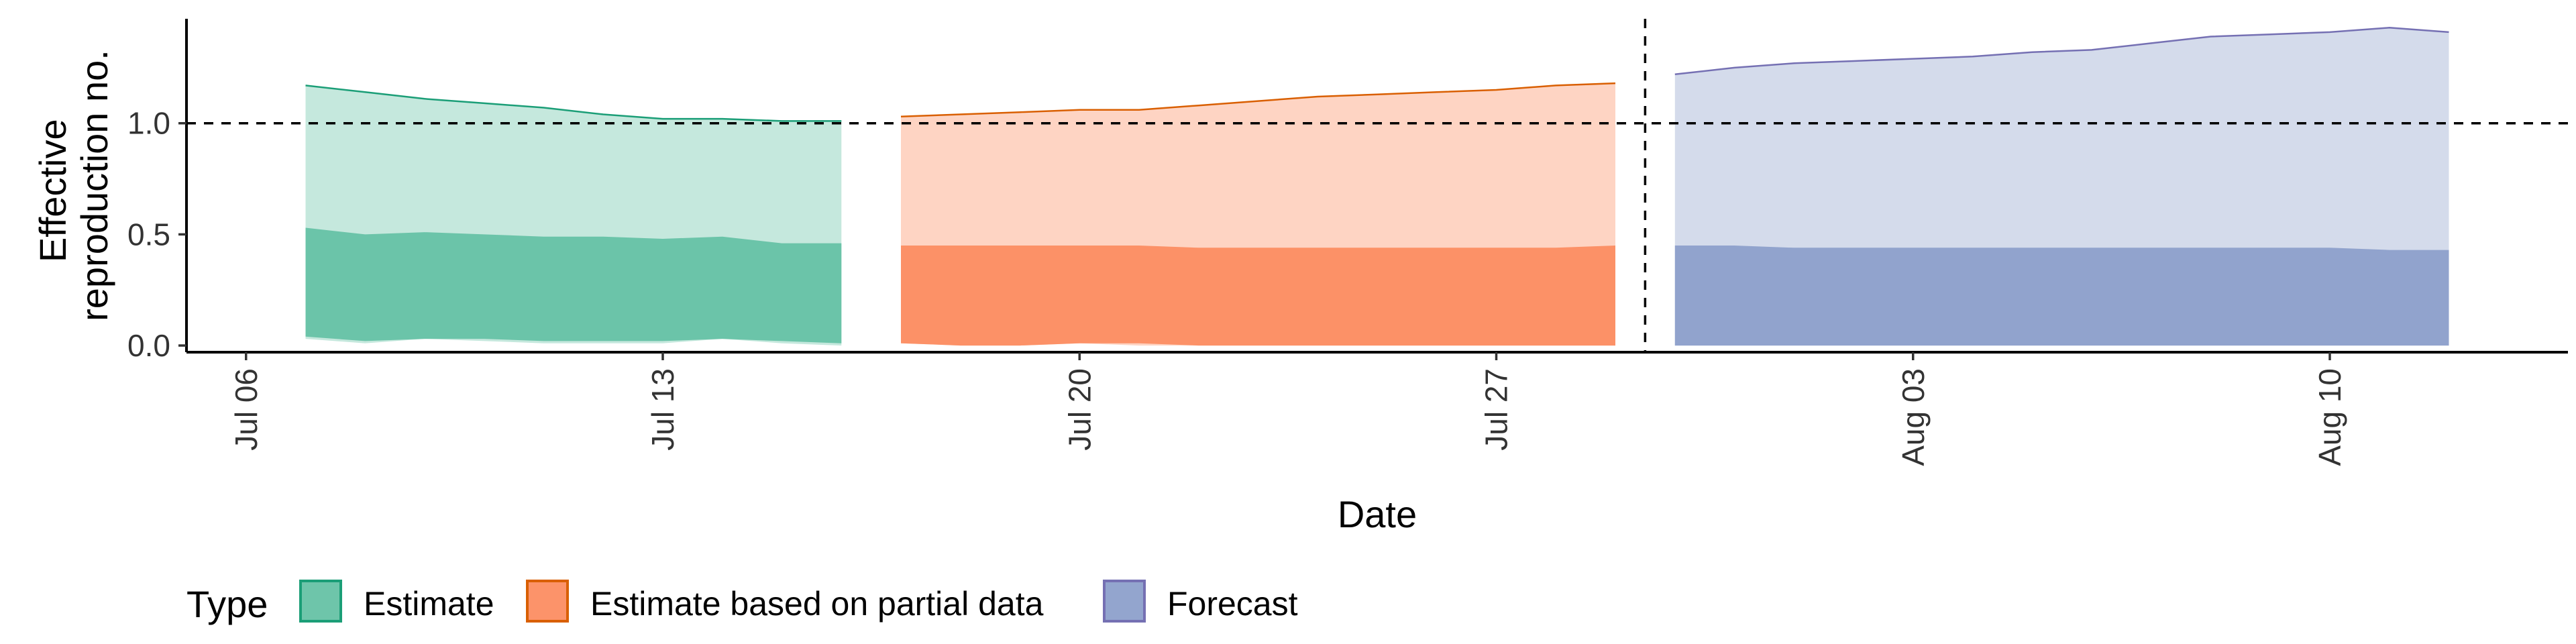 The height and width of the screenshot is (644, 2576). What do you see at coordinates (1377, 514) in the screenshot?
I see `x-axis-title: Date` at bounding box center [1377, 514].